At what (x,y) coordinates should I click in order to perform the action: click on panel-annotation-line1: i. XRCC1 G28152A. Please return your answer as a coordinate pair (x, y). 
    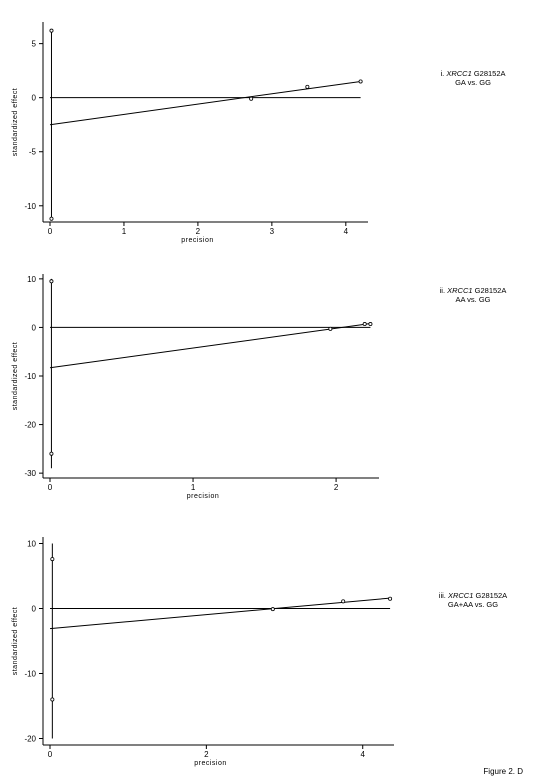
    Looking at the image, I should click on (472, 73).